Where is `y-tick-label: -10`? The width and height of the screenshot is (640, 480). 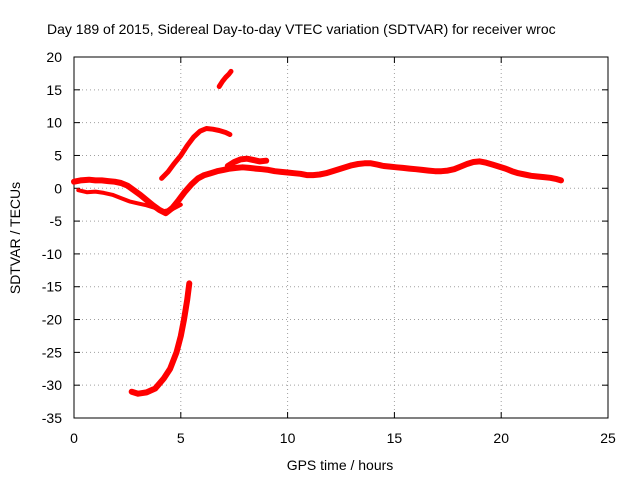
y-tick-label: -10 is located at coordinates (52, 254).